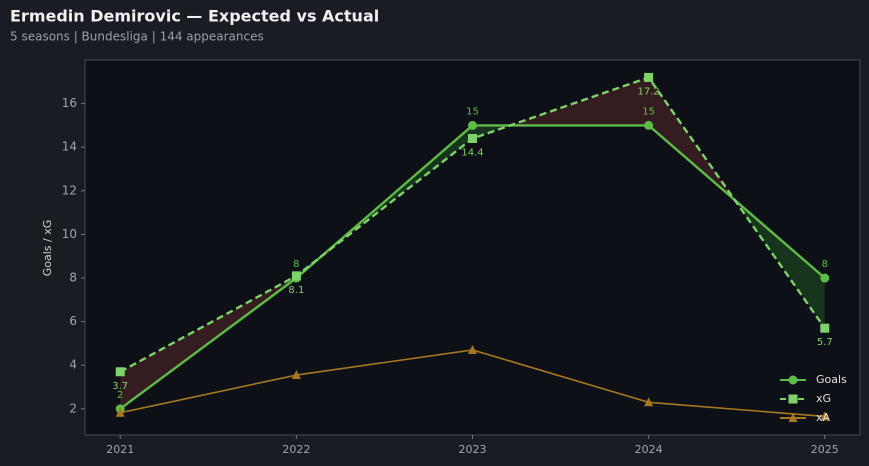 The width and height of the screenshot is (869, 466). I want to click on x-tick-label: 2021, so click(120, 449).